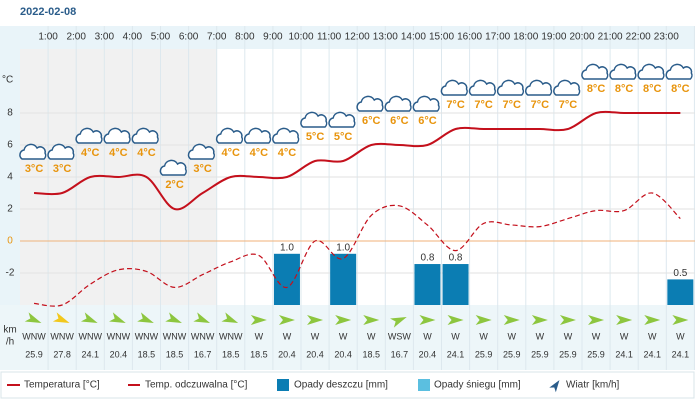 The height and width of the screenshot is (408, 695). I want to click on wind-speed: 16.7, so click(400, 354).